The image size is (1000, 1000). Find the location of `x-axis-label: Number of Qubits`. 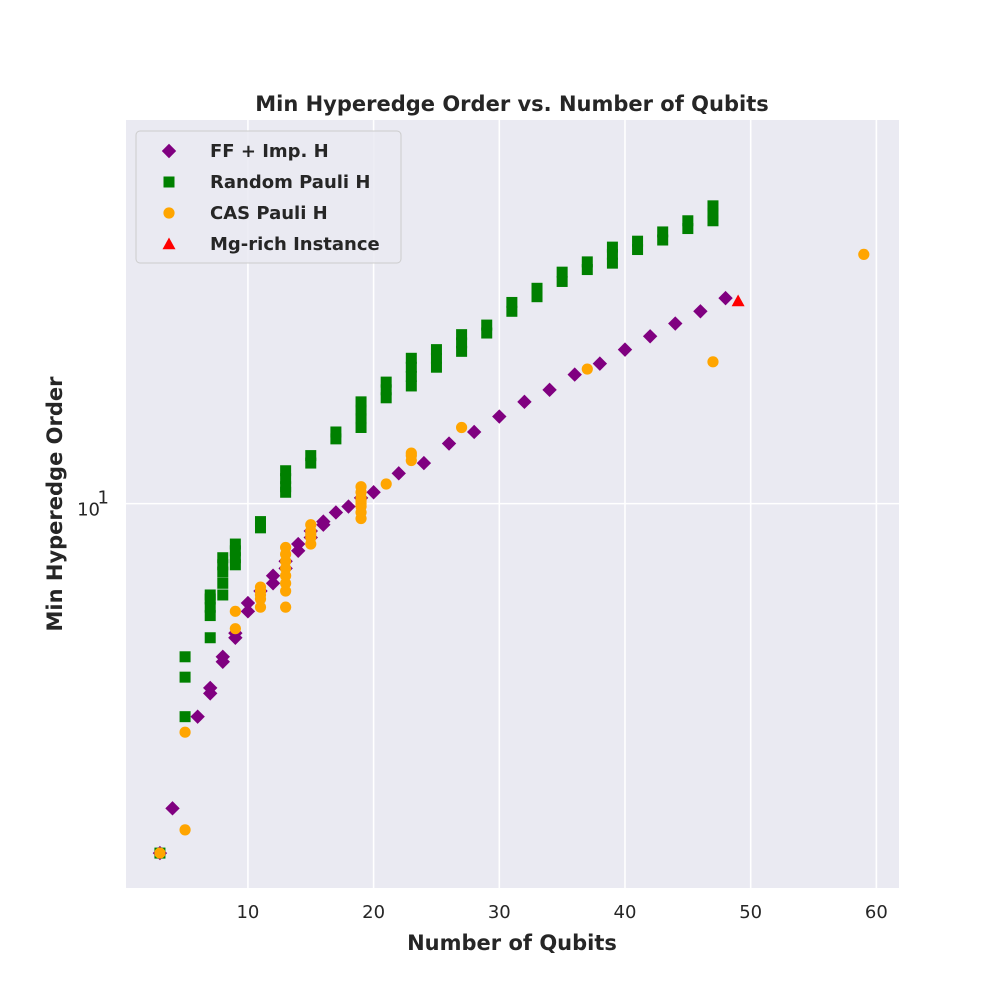

x-axis-label: Number of Qubits is located at coordinates (512, 943).